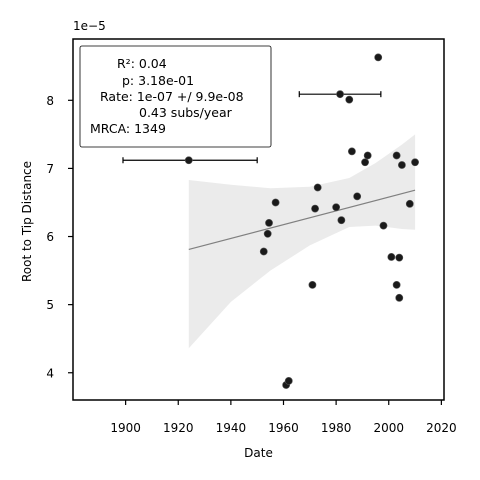  I want to click on x-ticks: 1900 1920 1940 1960 1980 2000 2020, so click(283, 417).